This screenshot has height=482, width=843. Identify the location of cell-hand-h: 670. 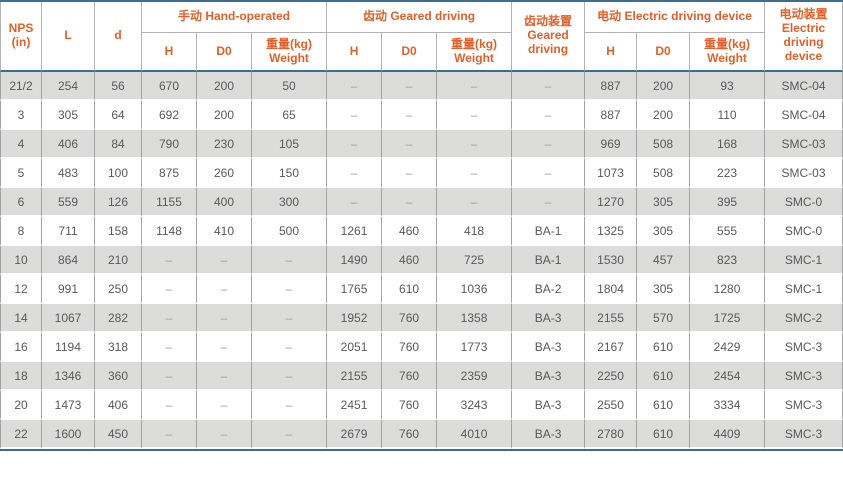
(169, 86).